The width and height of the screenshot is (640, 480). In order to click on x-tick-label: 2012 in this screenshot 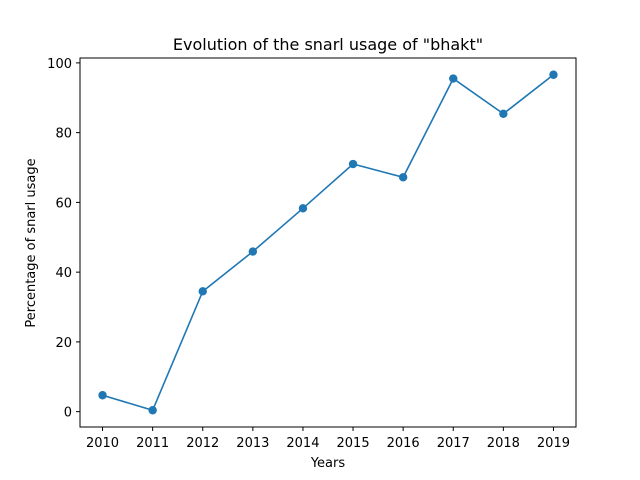, I will do `click(202, 443)`.